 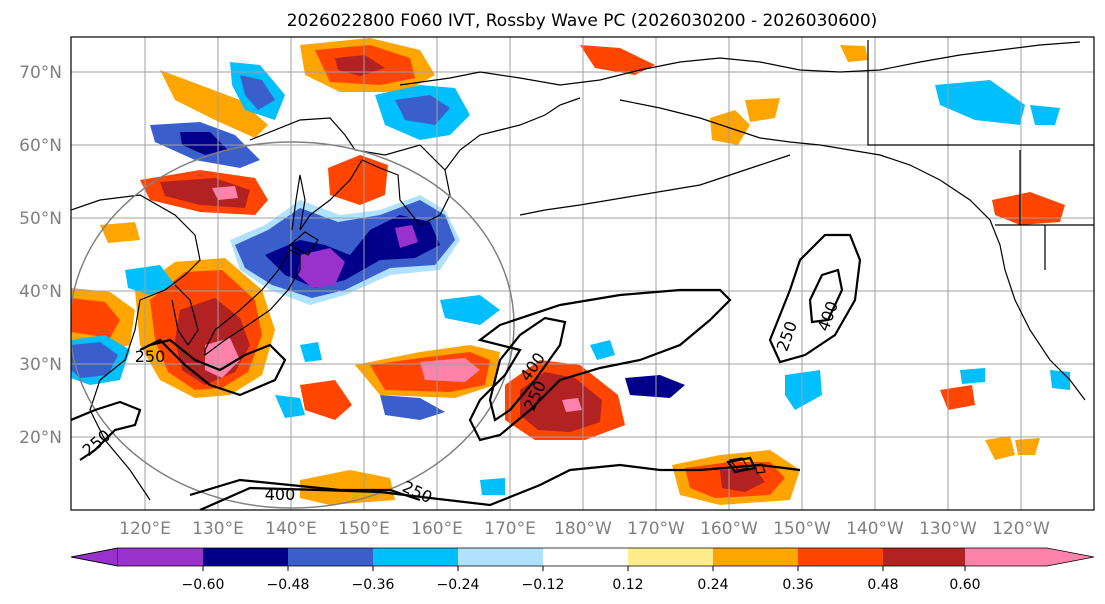 I want to click on lon-tick-label: 170°W, so click(x=656, y=529).